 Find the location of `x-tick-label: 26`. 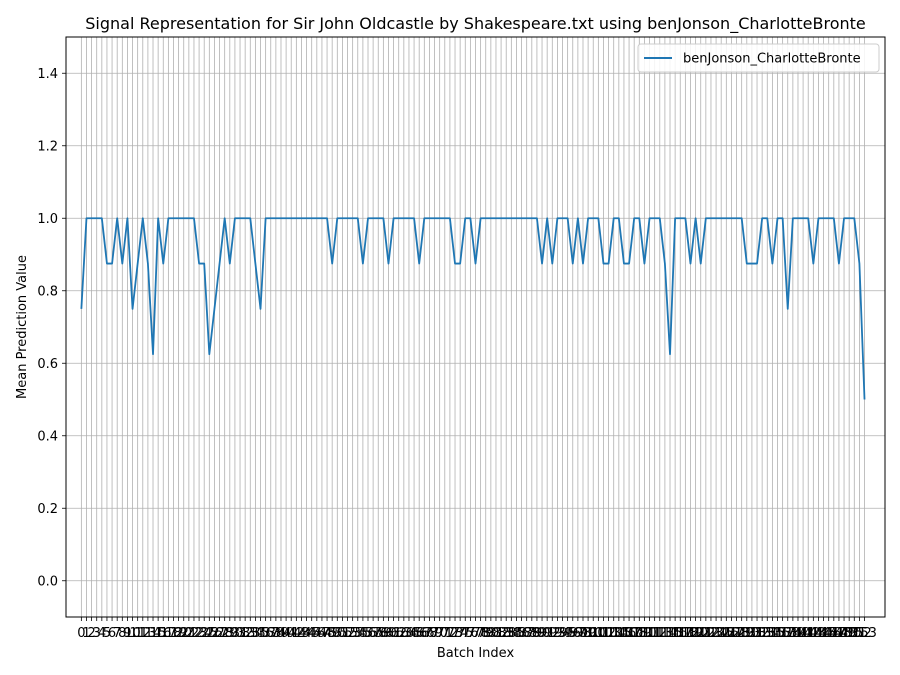

x-tick-label: 26 is located at coordinates (214, 633).